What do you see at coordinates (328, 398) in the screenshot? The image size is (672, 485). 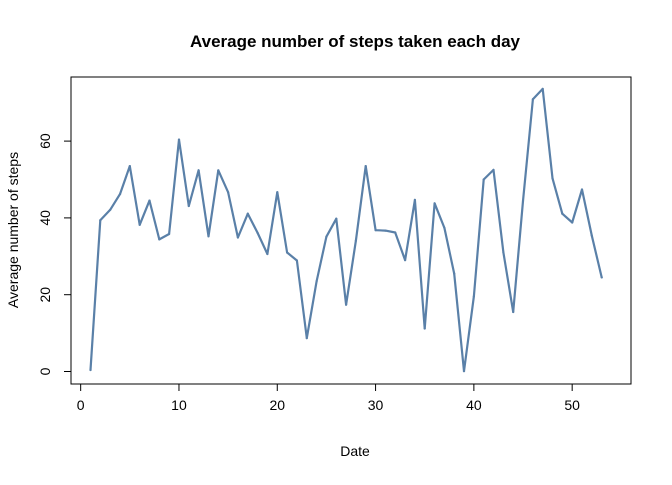 I see `x-axis: 0 10 20 30 40 50` at bounding box center [328, 398].